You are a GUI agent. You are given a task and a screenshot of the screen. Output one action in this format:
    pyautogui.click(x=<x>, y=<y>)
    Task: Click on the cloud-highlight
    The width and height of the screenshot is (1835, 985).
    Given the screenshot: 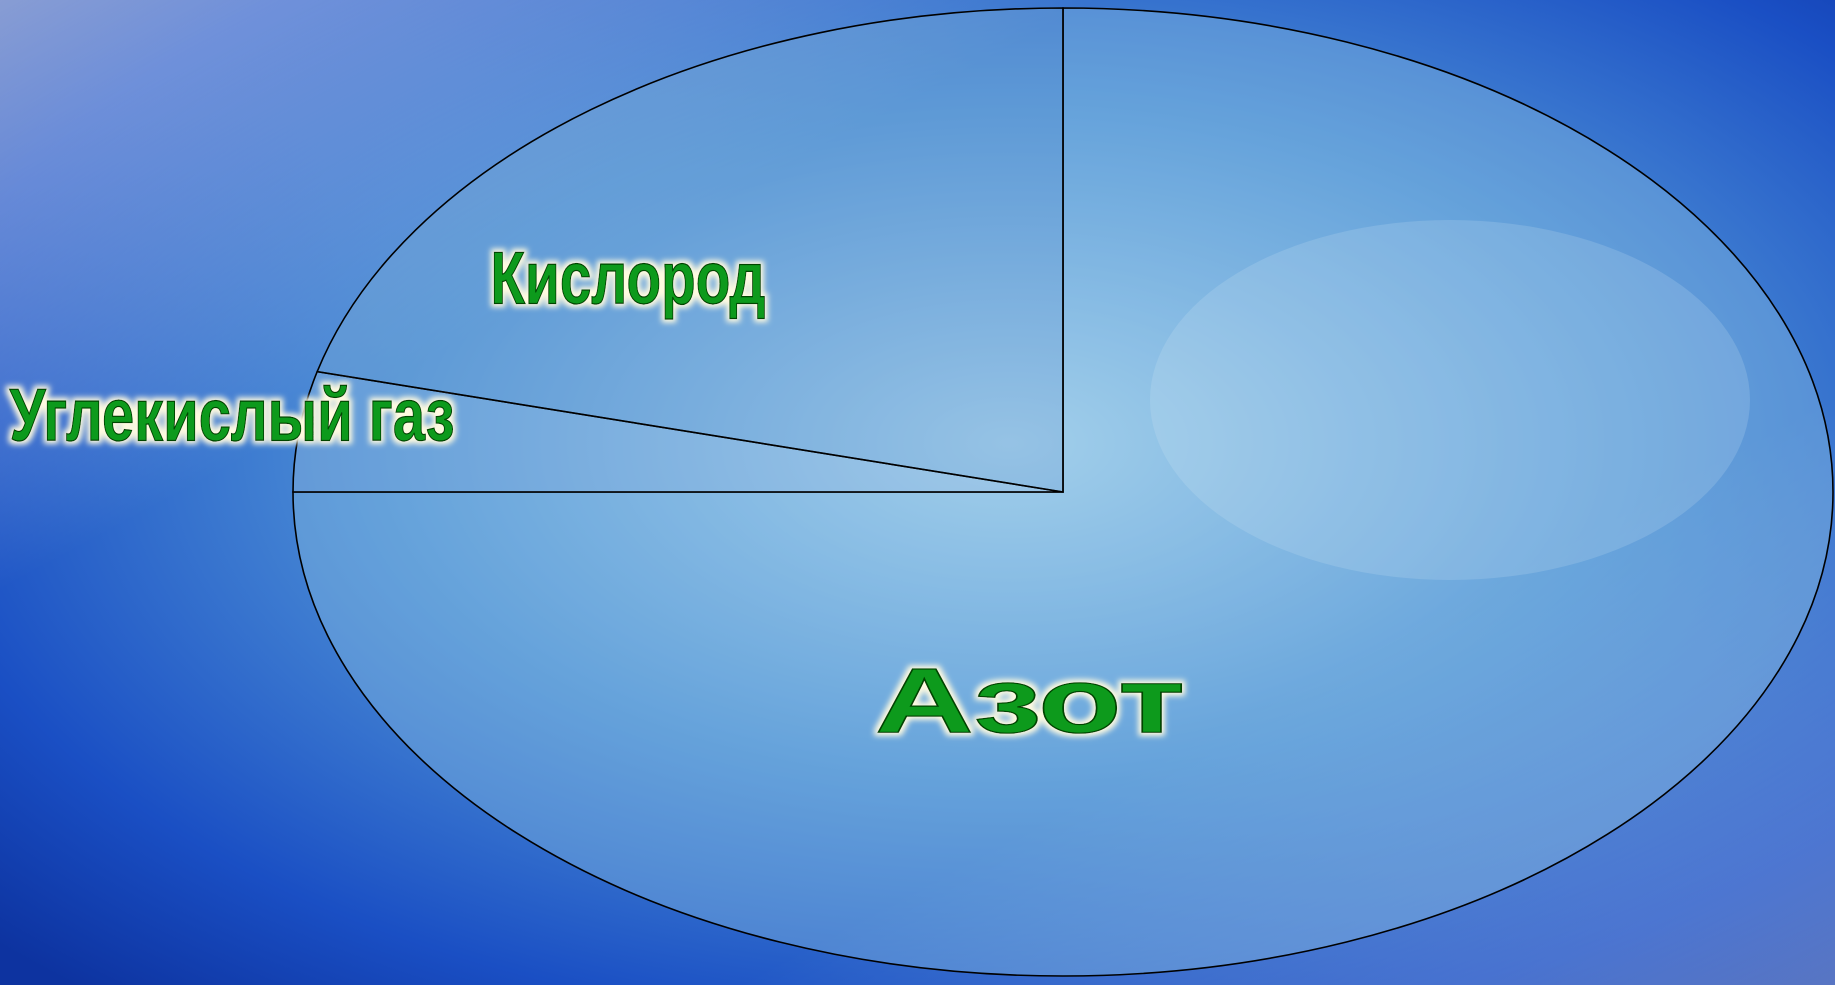 What is the action you would take?
    pyautogui.click(x=1450, y=400)
    